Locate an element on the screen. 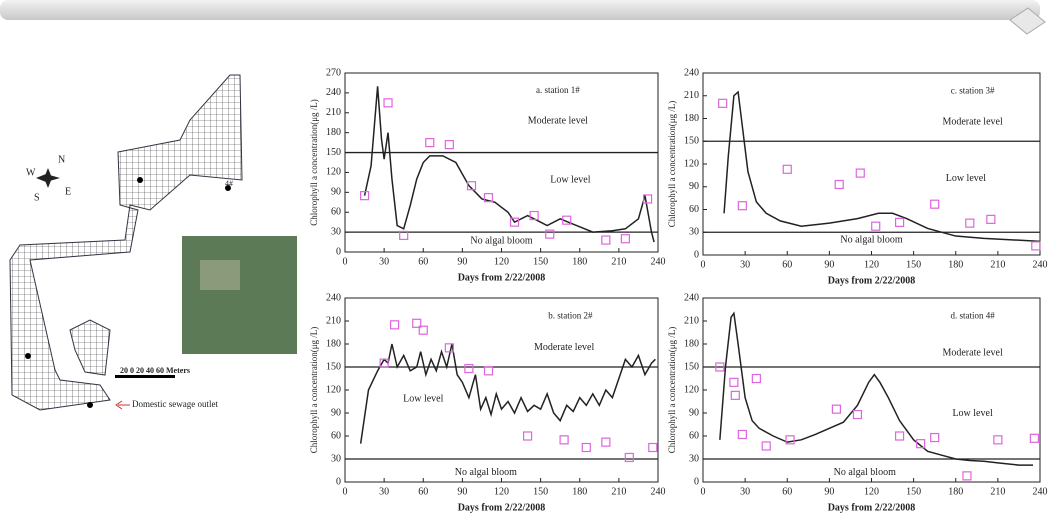 This screenshot has height=527, width=1055. compass-e: E is located at coordinates (68, 191).